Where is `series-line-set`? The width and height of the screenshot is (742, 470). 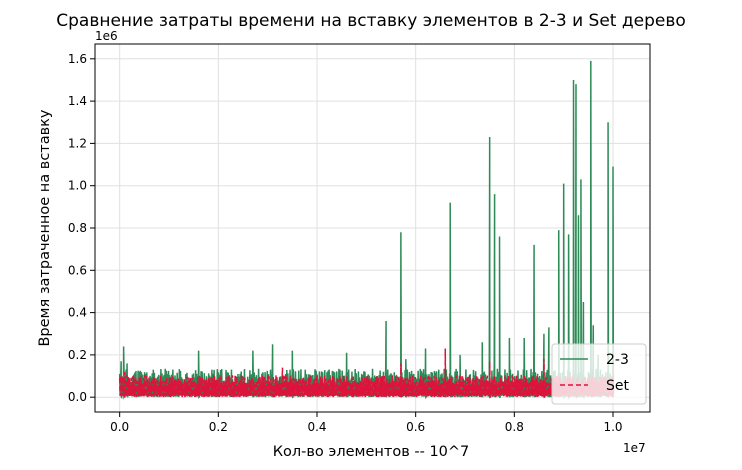
series-line-set is located at coordinates (366, 373).